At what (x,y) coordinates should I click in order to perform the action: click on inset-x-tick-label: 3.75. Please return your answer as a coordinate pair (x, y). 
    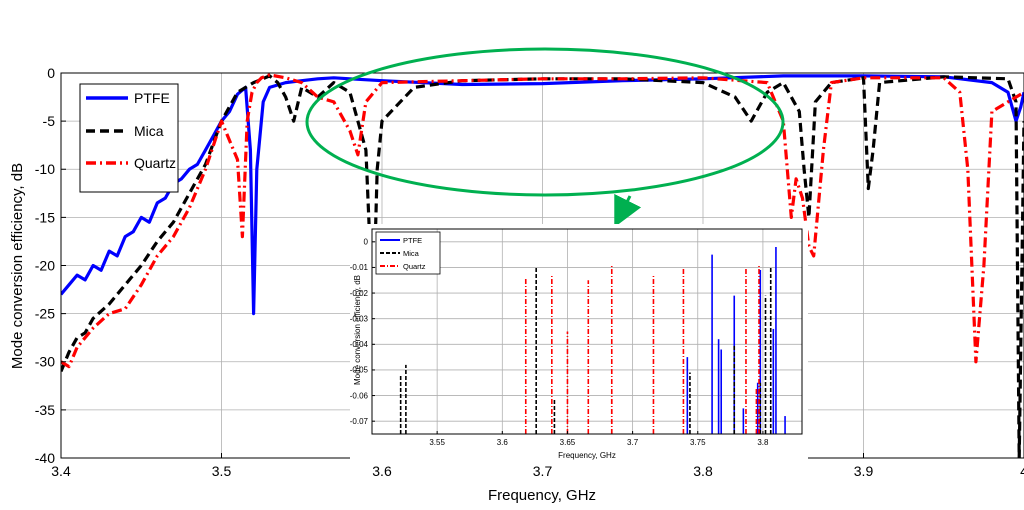
    Looking at the image, I should click on (698, 442).